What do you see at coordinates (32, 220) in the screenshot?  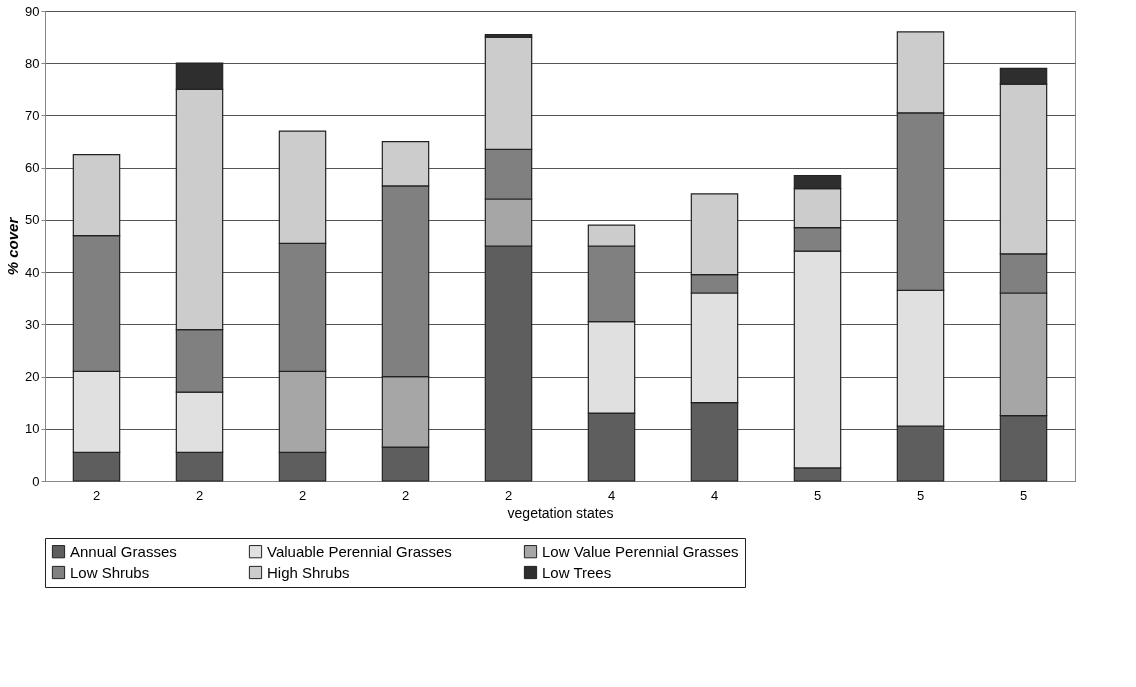 I see `y-tick-label: 50` at bounding box center [32, 220].